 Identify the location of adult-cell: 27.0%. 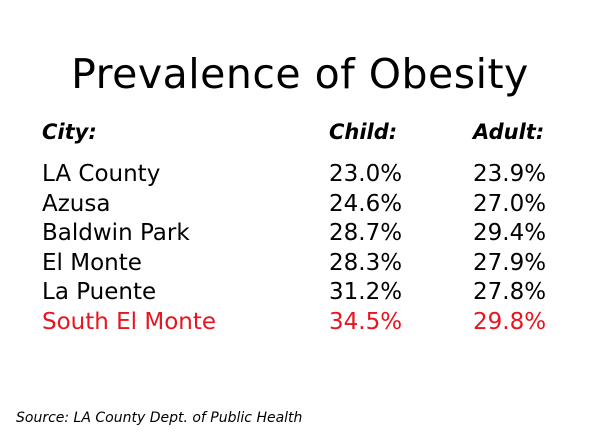
(510, 203).